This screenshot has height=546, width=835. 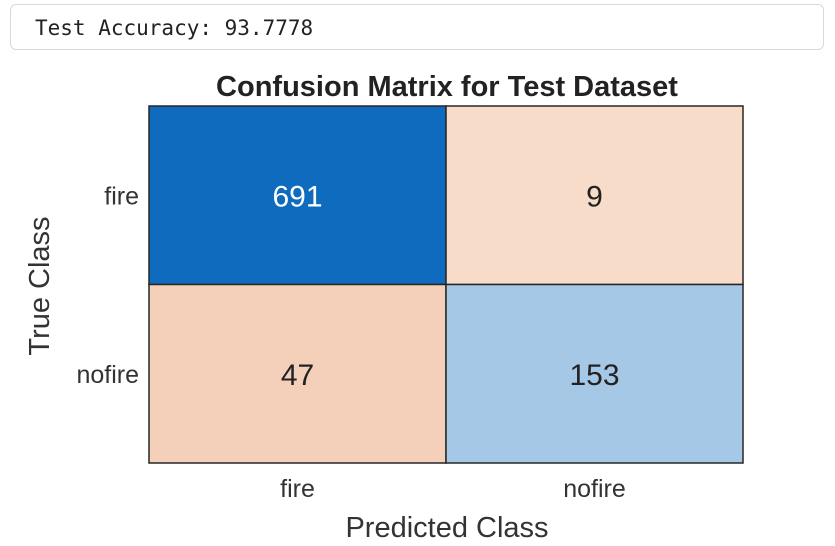 I want to click on heatmap-cell-value: 691, so click(x=297, y=196).